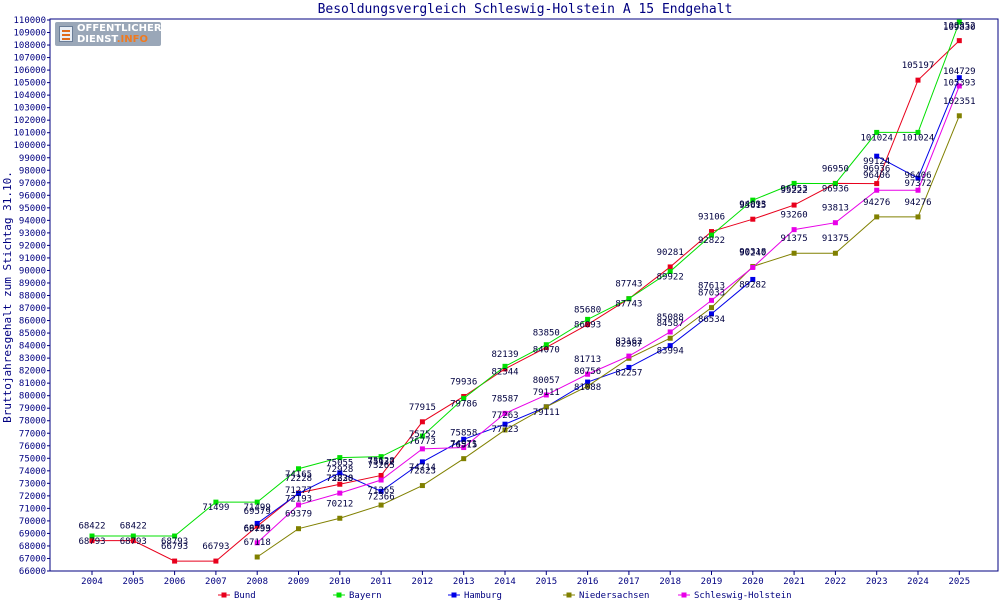 The height and width of the screenshot is (600, 1000). I want to click on data-label: 79111, so click(546, 393).